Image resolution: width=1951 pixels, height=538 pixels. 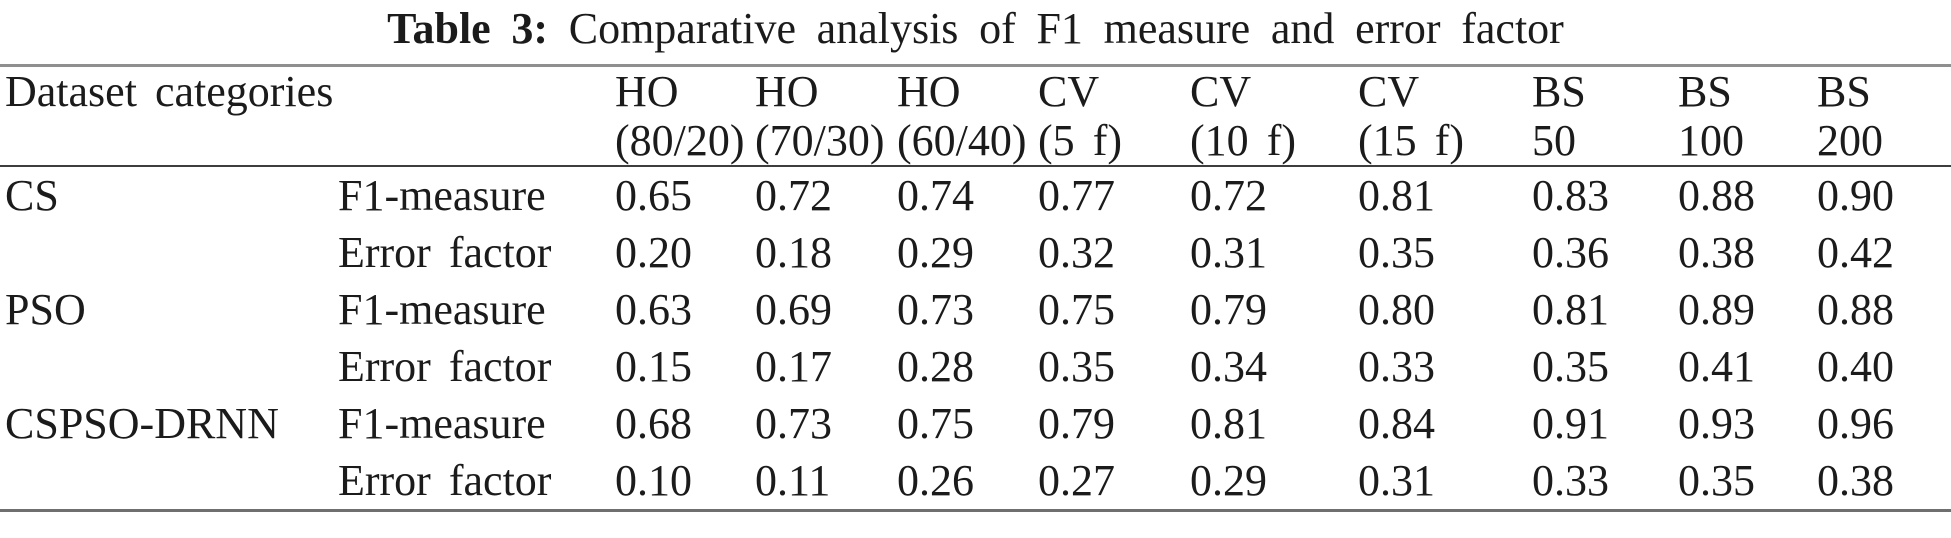 What do you see at coordinates (142, 423) in the screenshot?
I see `category-cell: CSPSO-DRNN` at bounding box center [142, 423].